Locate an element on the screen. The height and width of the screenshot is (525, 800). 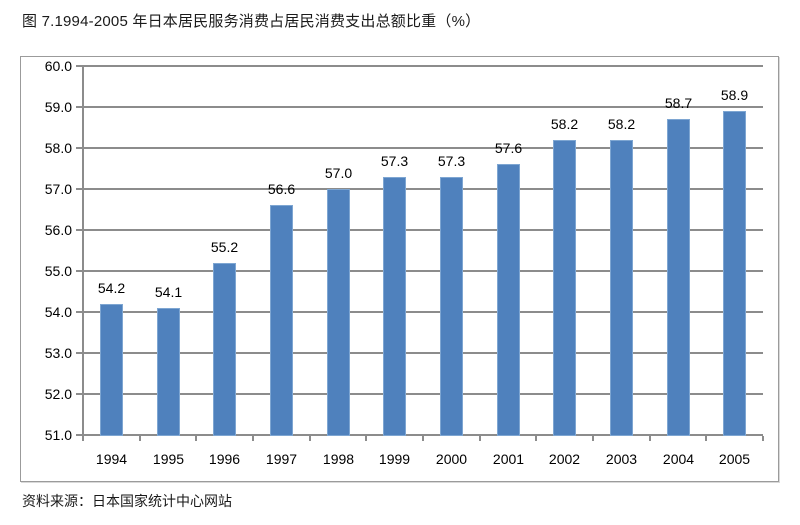
y-axis-tick-label: 60.0 is located at coordinates (58, 66).